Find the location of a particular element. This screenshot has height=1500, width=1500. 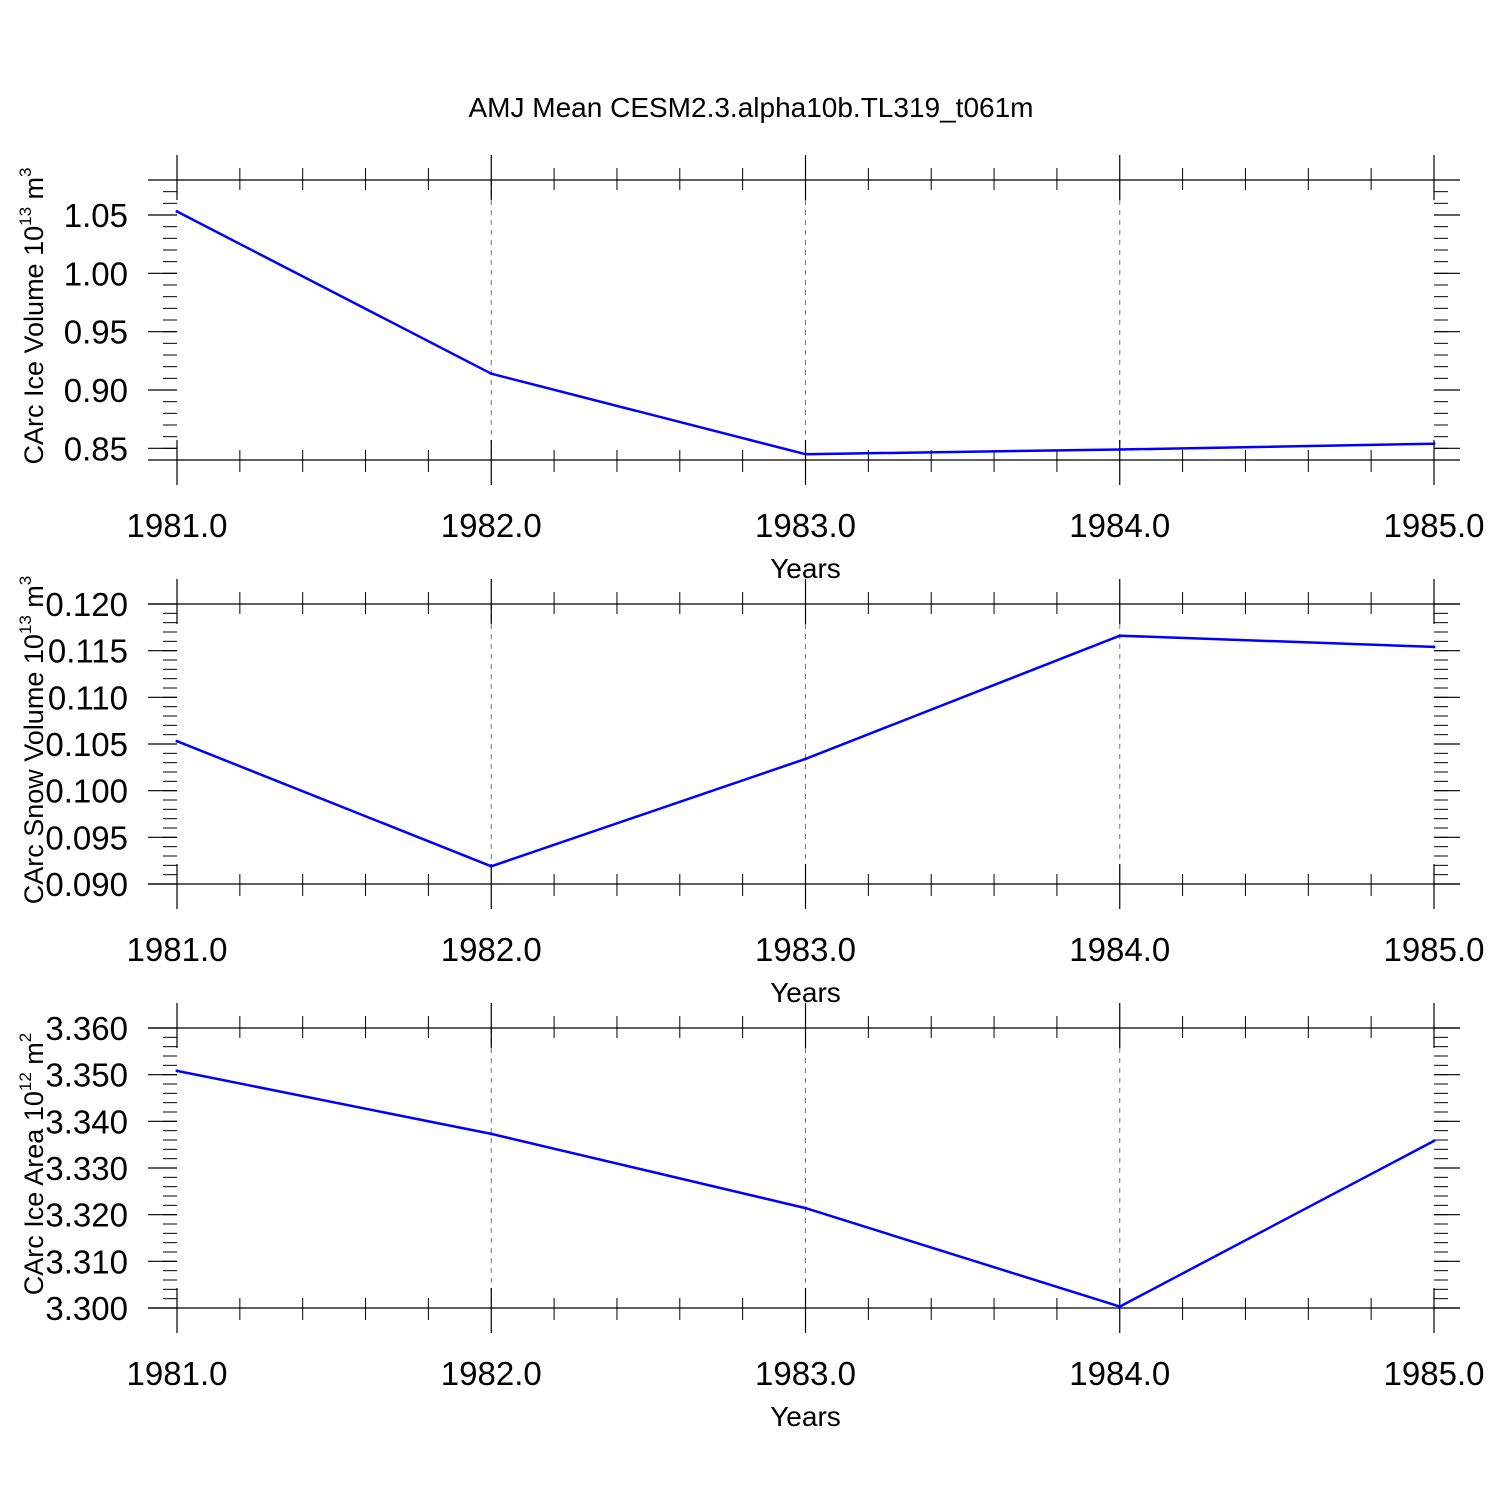

y-tick-label: 1.05 is located at coordinates (96, 215).